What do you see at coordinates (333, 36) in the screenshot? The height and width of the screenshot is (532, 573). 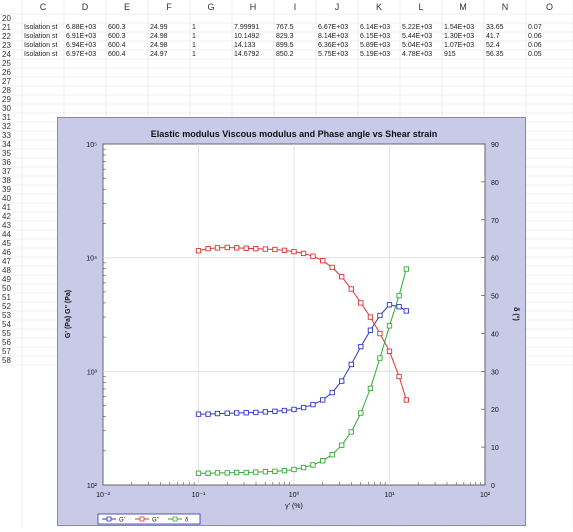 I see `cell: 8.14E+03` at bounding box center [333, 36].